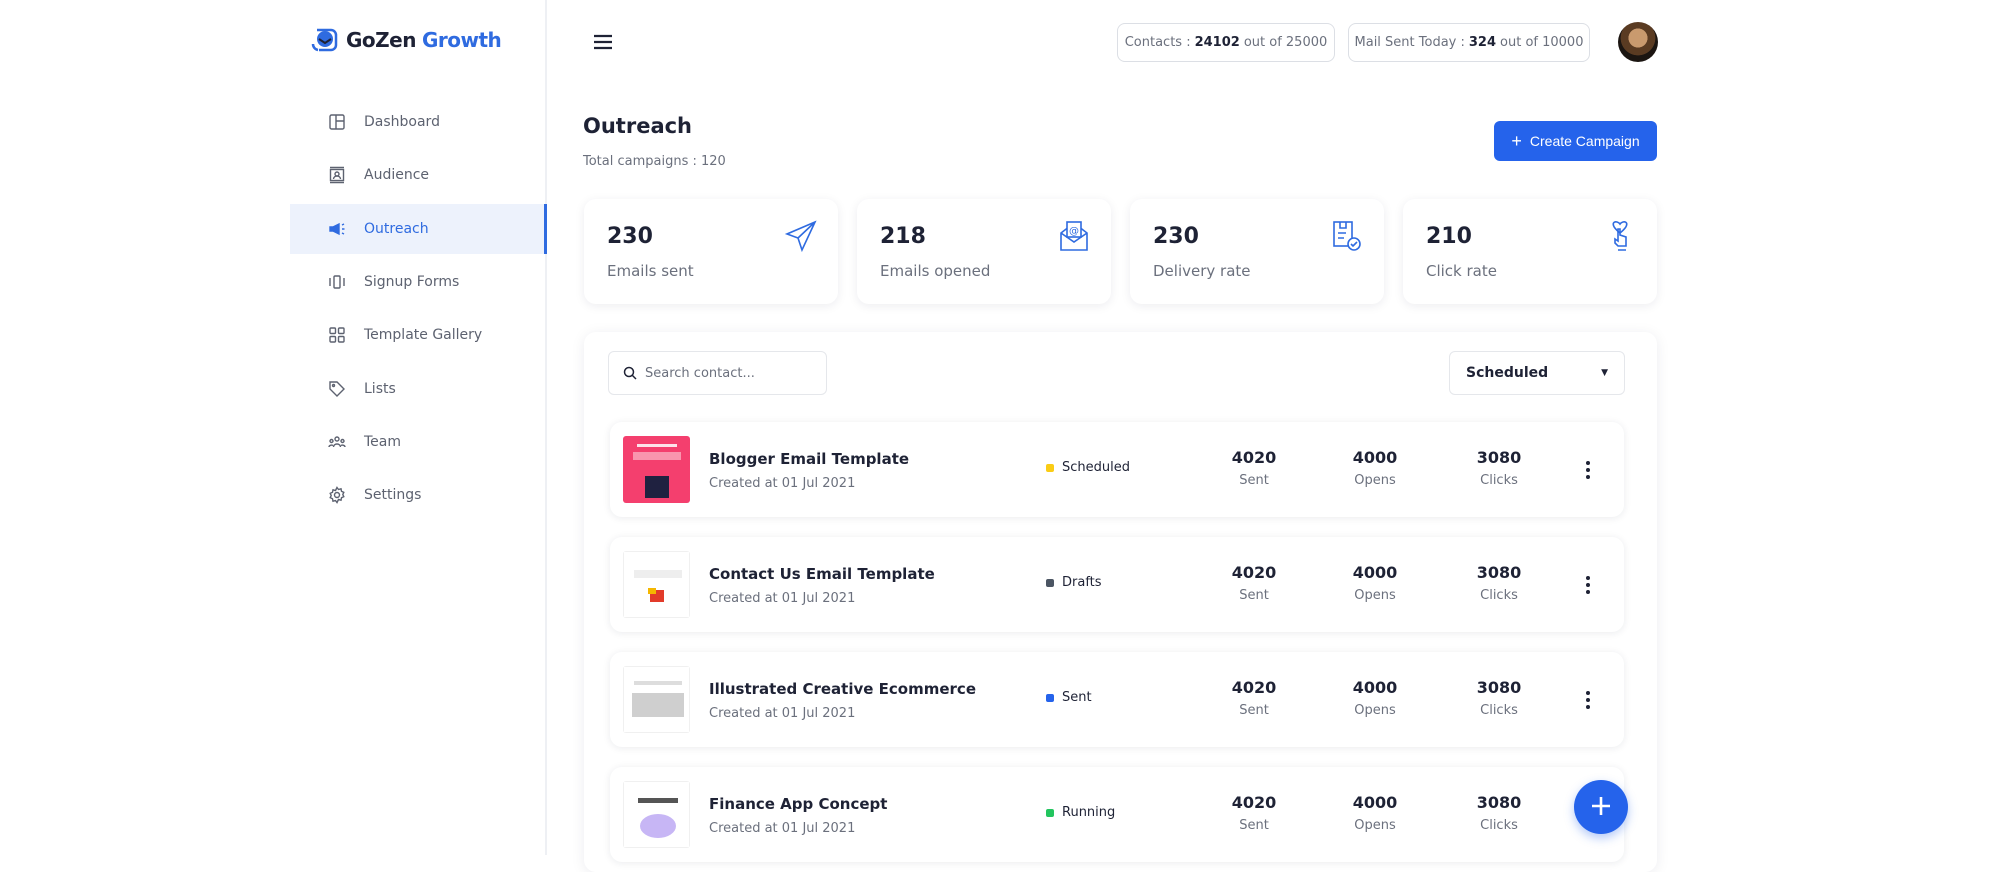 This screenshot has width=2000, height=872. Describe the element at coordinates (654, 161) in the screenshot. I see `total-campaigns: Total campaigns : 120` at that location.